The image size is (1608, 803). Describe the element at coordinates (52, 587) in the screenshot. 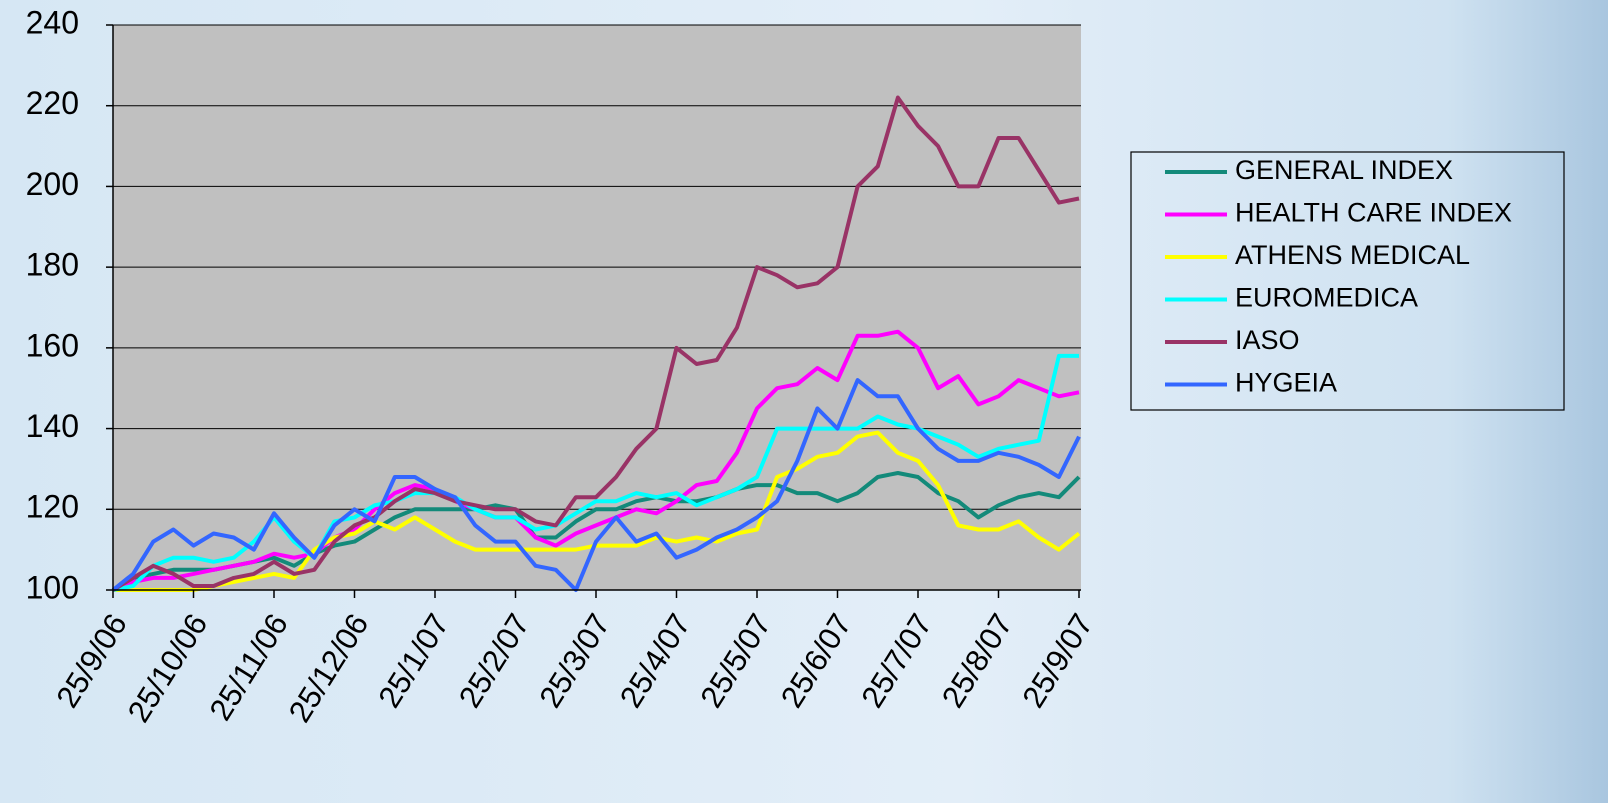

I see `y-tick-label: 100` at that location.